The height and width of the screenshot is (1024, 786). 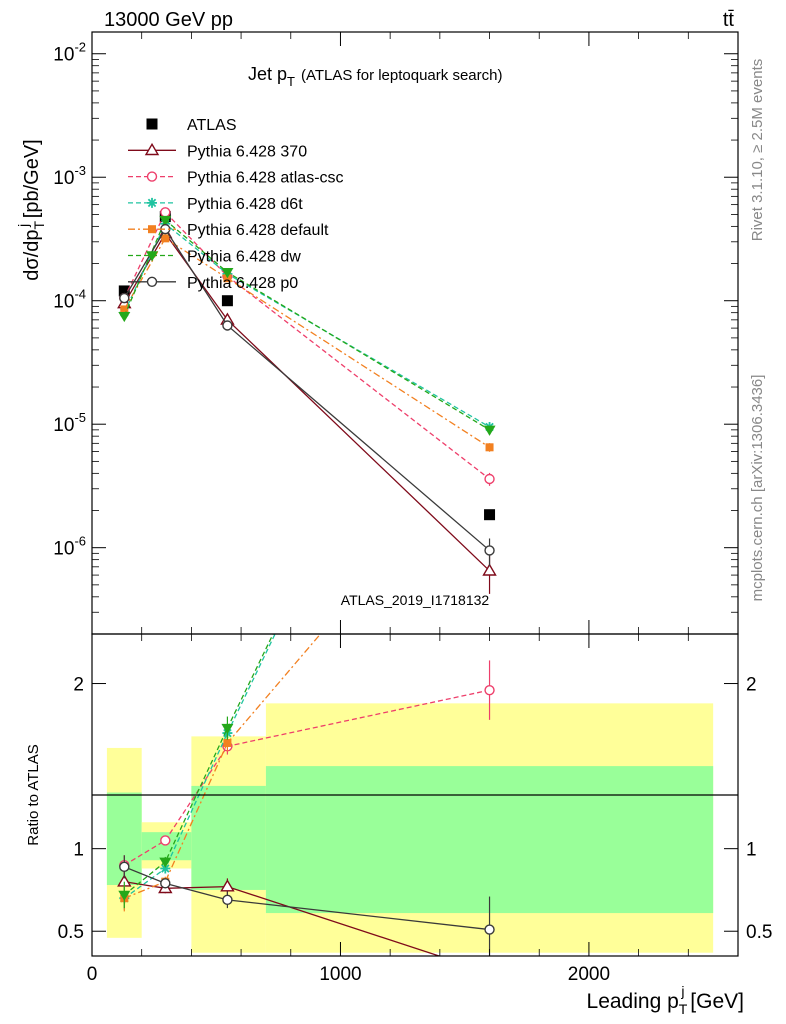 I want to click on legend-marker-atlascsc, so click(x=152, y=176).